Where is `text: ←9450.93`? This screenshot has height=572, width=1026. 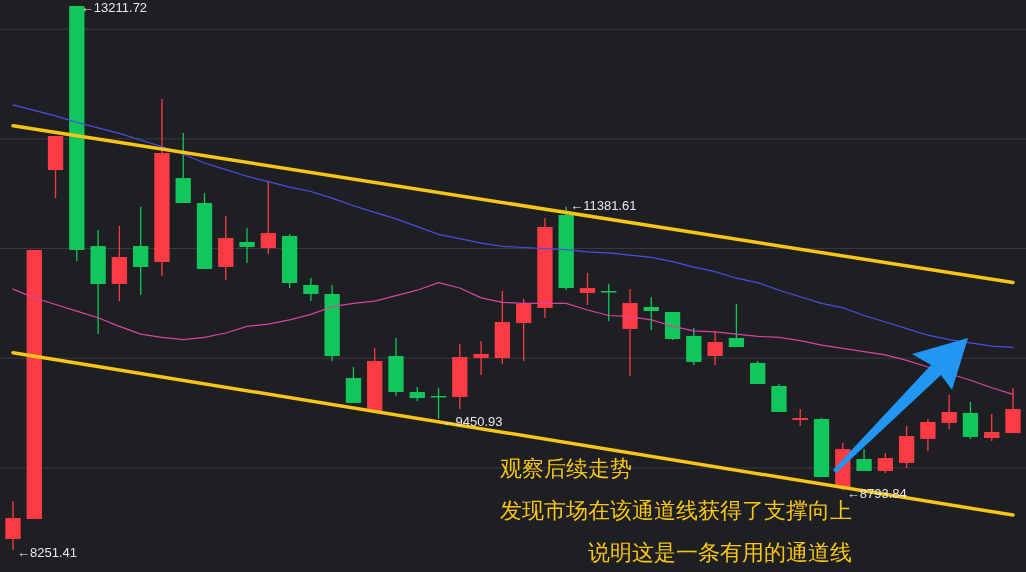 text: ←9450.93 is located at coordinates (472, 421).